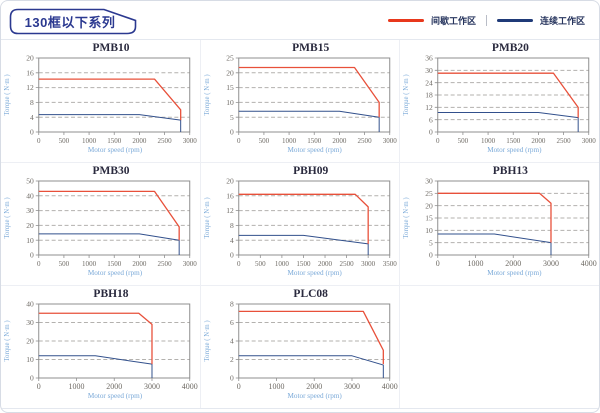  Describe the element at coordinates (311, 171) in the screenshot. I see `chart-title: PBH09` at that location.